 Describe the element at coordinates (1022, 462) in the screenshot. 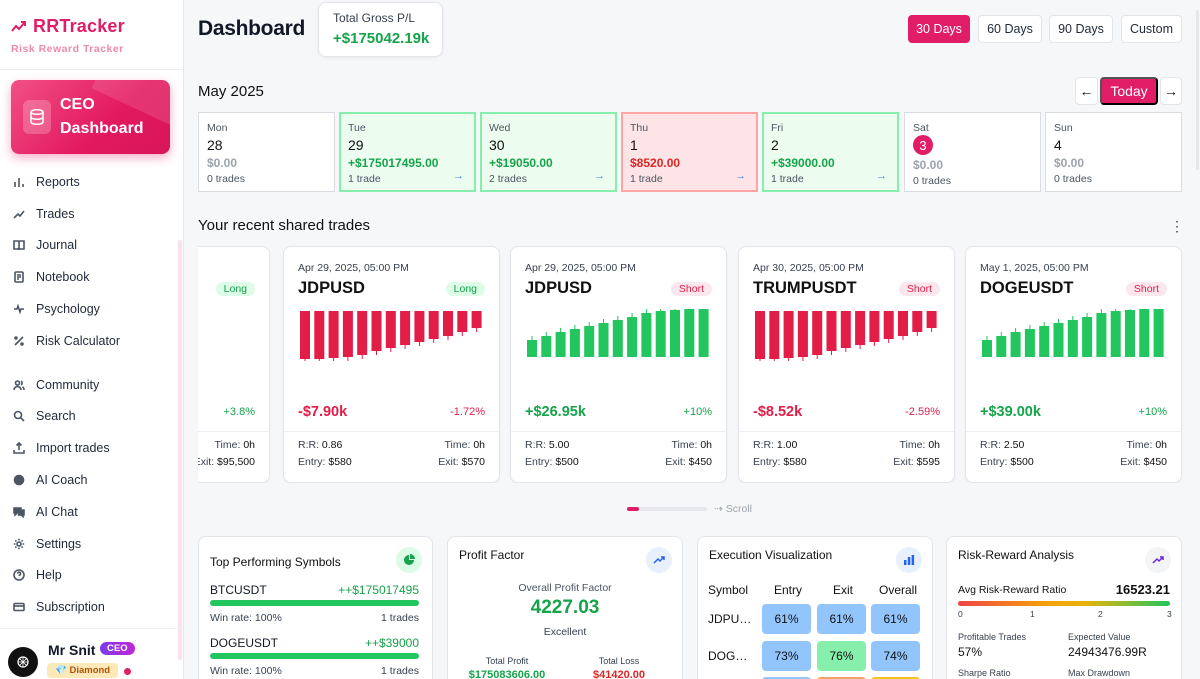

I see `entry-value: $500` at that location.